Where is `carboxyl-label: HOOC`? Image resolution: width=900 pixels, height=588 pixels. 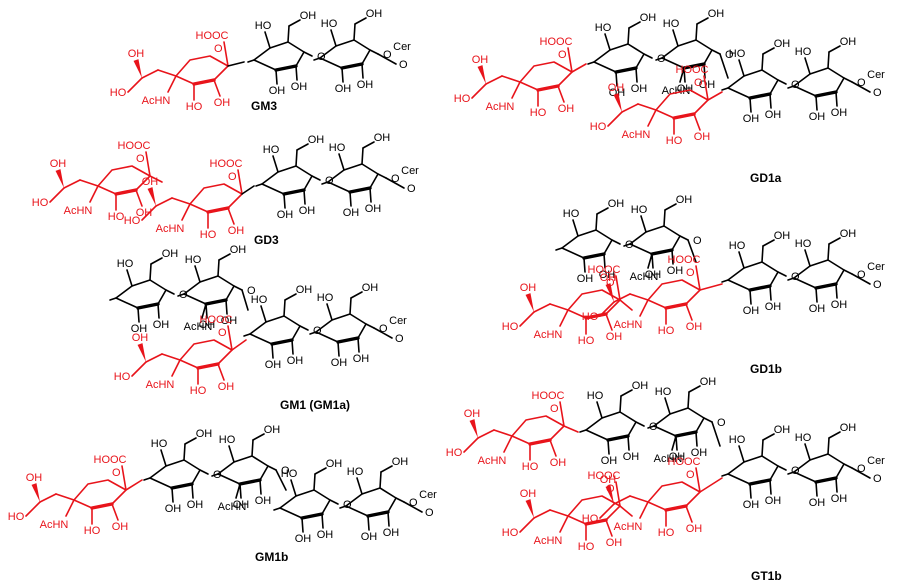 carboxyl-label: HOOC is located at coordinates (684, 260).